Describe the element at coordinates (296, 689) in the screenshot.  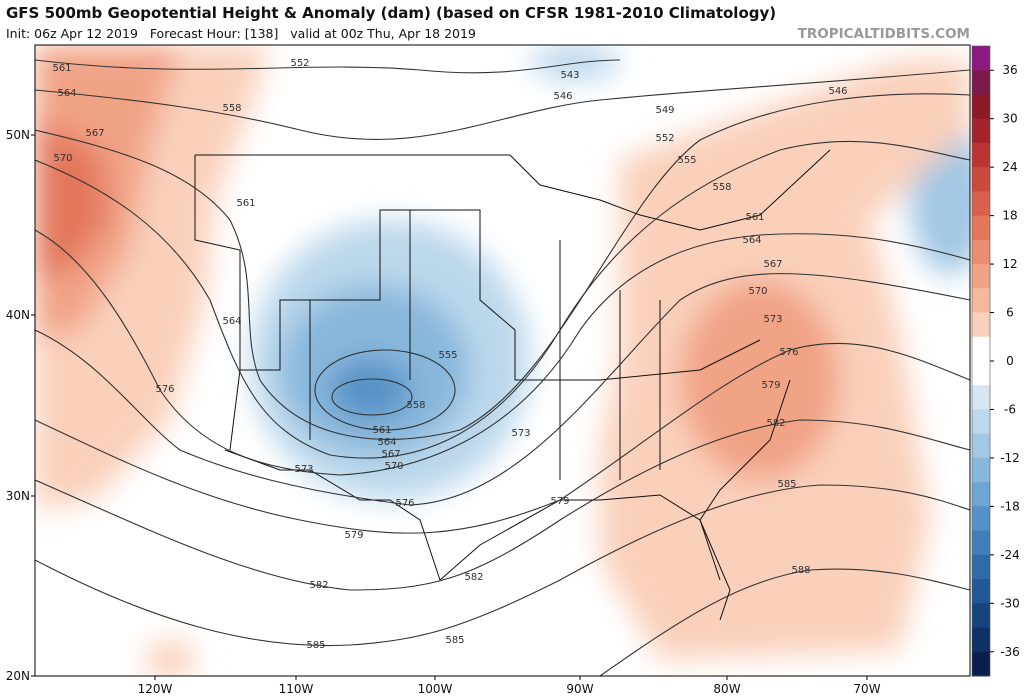
I see `lon-label: 110W` at that location.